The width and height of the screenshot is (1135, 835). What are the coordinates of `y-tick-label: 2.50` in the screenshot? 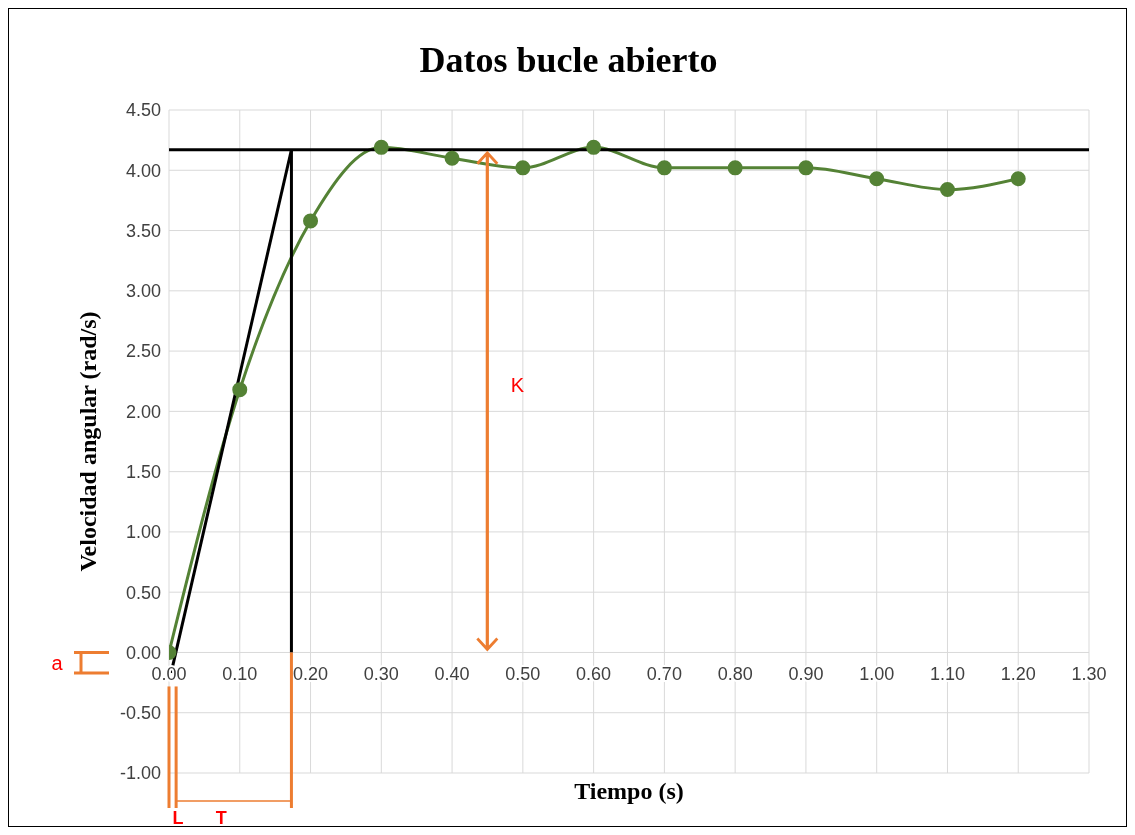 It's located at (143, 351).